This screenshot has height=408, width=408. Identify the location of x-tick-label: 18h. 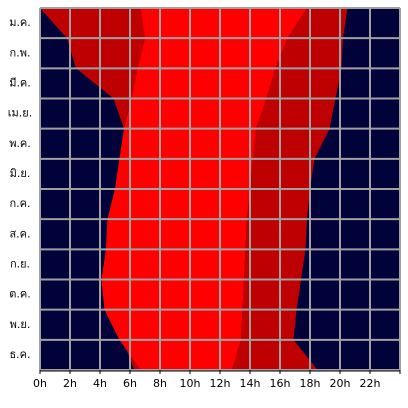
(310, 383).